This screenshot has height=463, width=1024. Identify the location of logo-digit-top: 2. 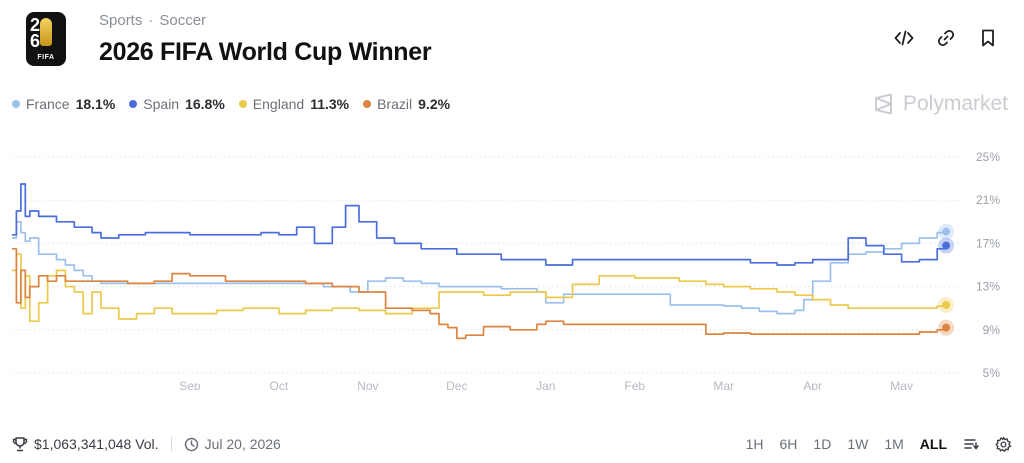
(35, 25).